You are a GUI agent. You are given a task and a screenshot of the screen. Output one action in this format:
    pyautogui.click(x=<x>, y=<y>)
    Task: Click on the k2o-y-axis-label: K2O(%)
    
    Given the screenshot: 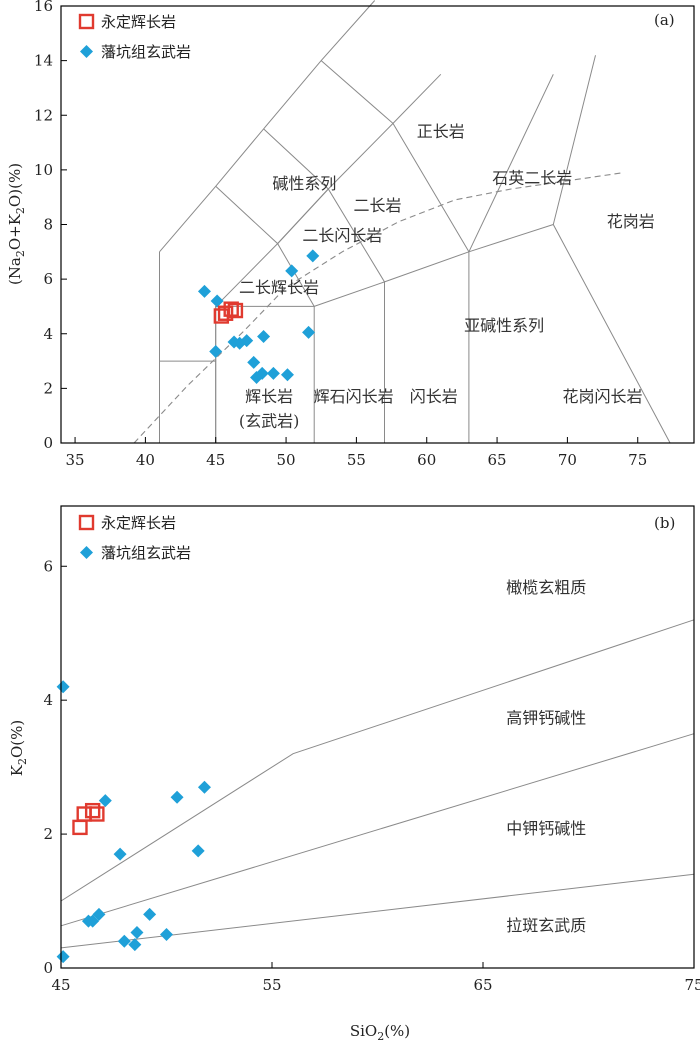 What is the action you would take?
    pyautogui.click(x=18, y=748)
    